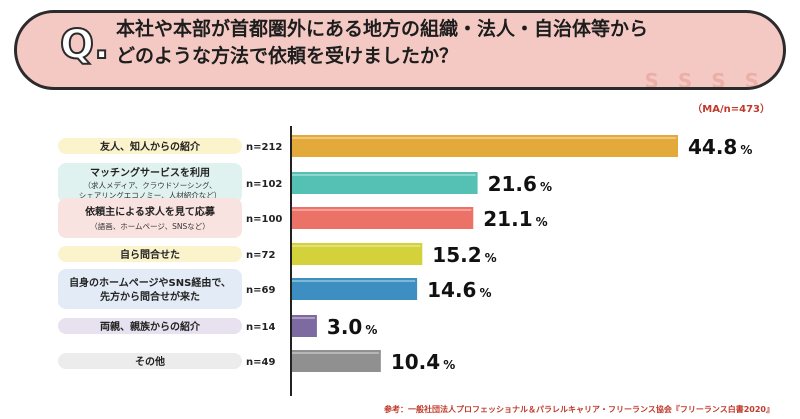 Image resolution: width=800 pixels, height=419 pixels. What do you see at coordinates (731, 109) in the screenshot?
I see `sample-note: （MA/n=473）` at bounding box center [731, 109].